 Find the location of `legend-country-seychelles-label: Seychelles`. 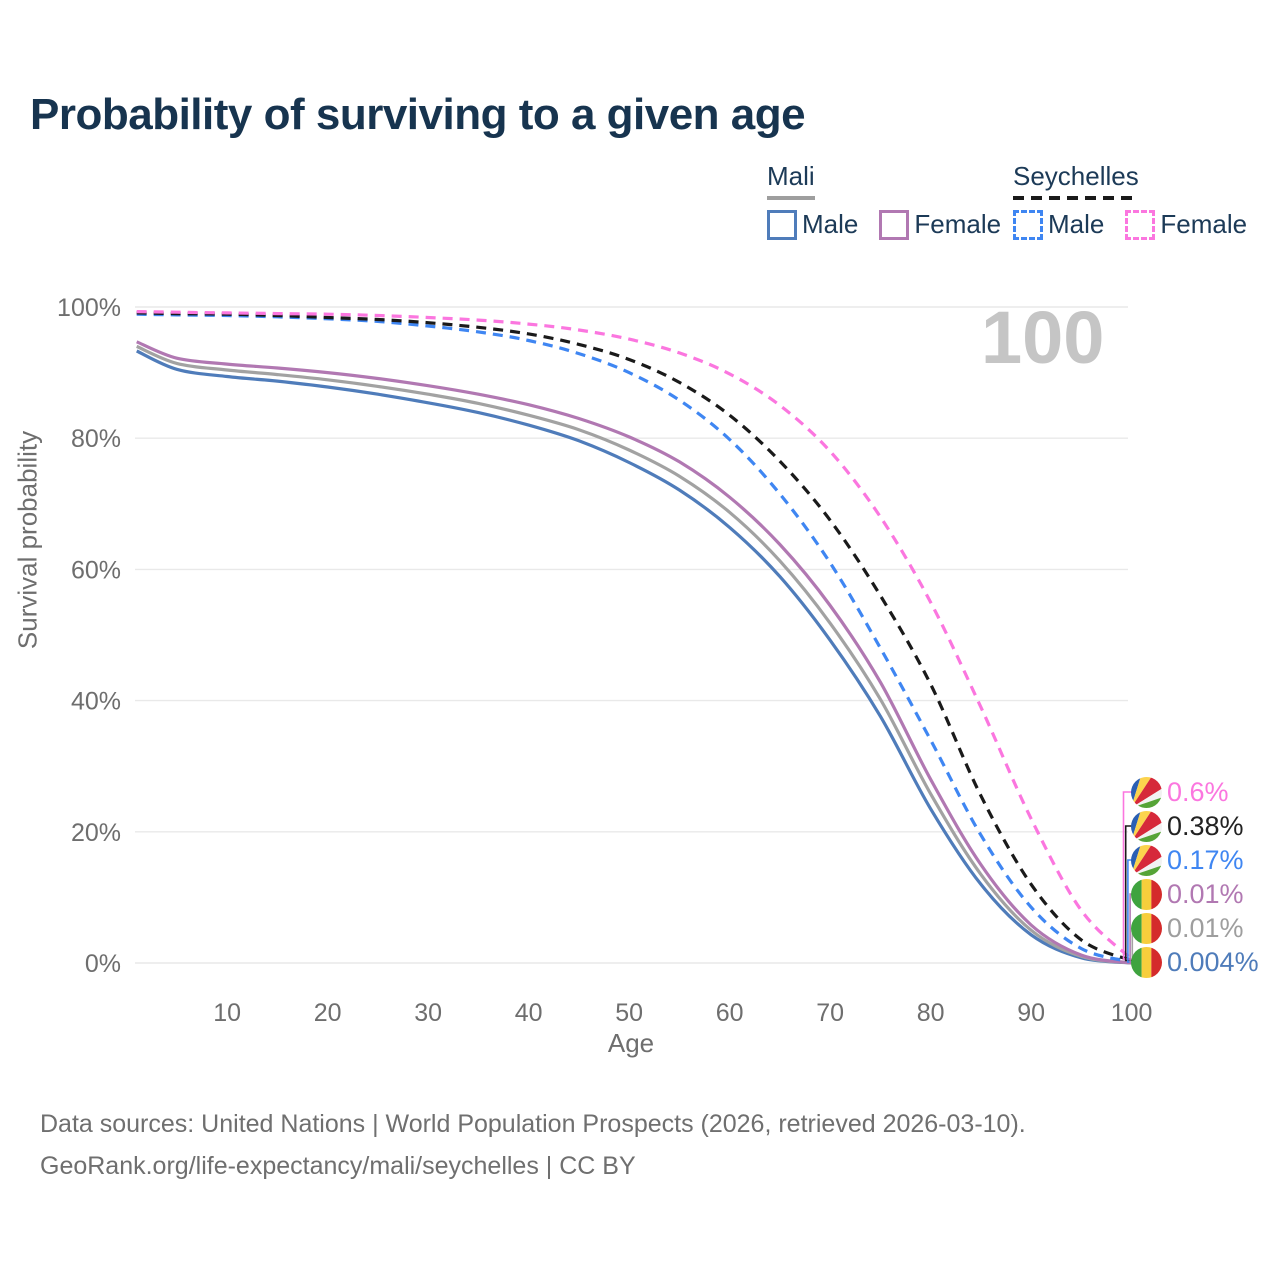

legend-country-seychelles-label: Seychelles is located at coordinates (1076, 176).